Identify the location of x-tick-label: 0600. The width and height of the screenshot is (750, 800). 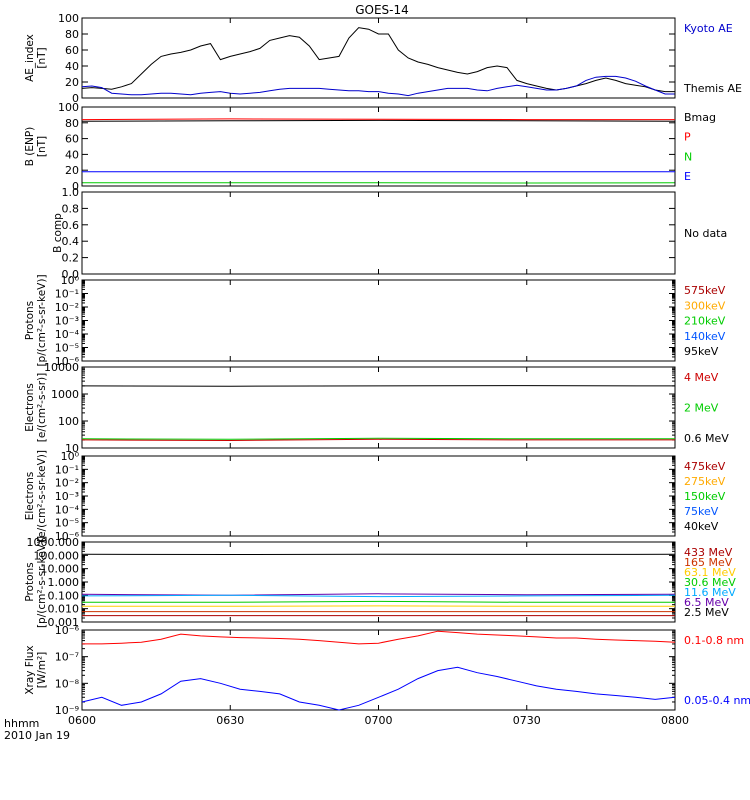
(82, 720).